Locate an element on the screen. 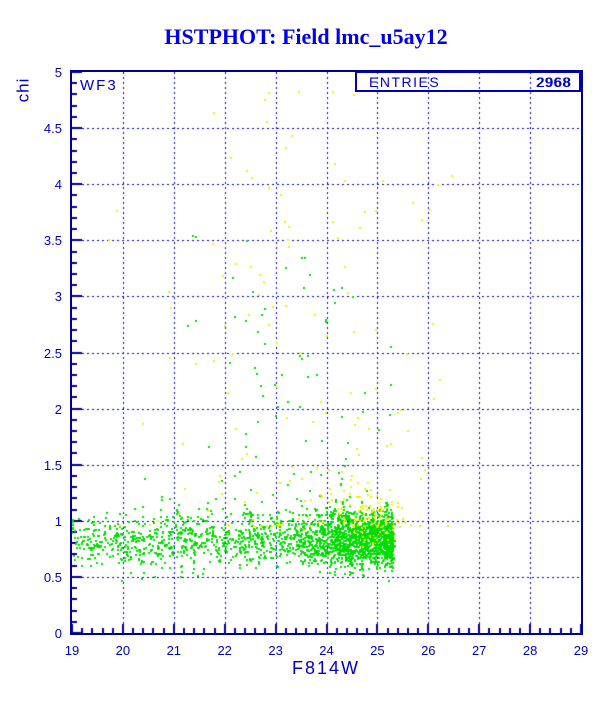 This screenshot has width=612, height=709. x-tick-label: 27 is located at coordinates (479, 650).